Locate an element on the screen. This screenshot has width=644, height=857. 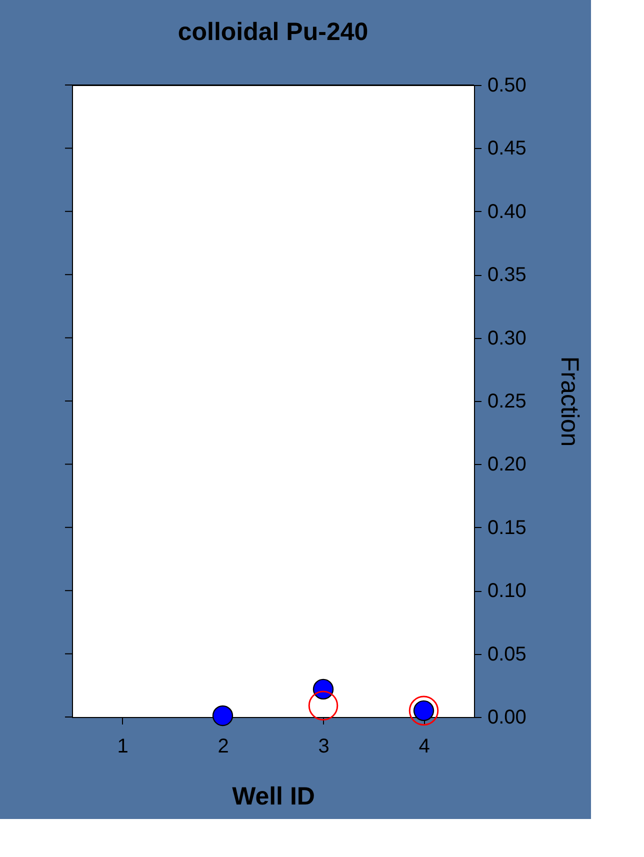
chart-title: colloidal Pu-240 is located at coordinates (273, 32).